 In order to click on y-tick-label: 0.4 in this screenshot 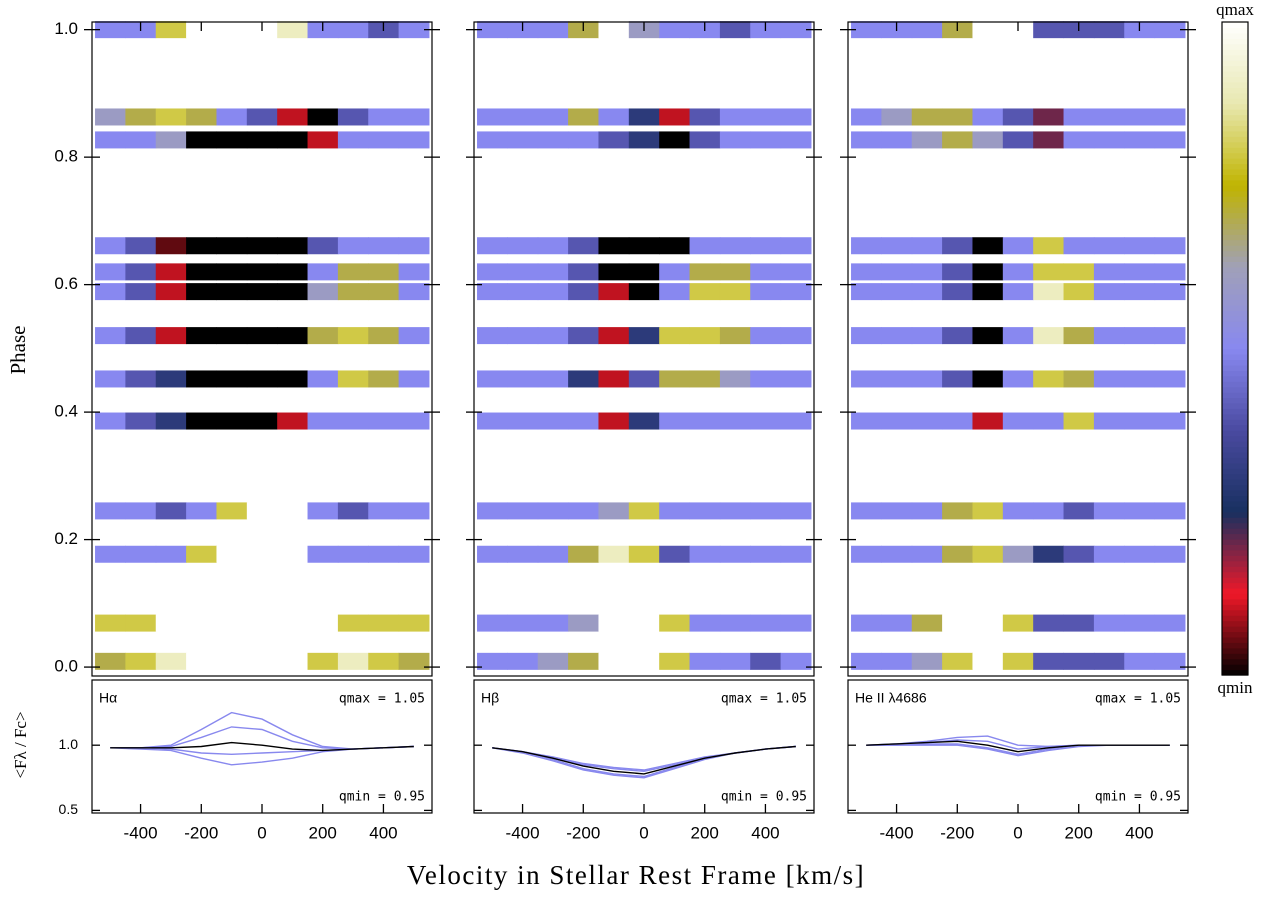, I will do `click(66, 411)`.